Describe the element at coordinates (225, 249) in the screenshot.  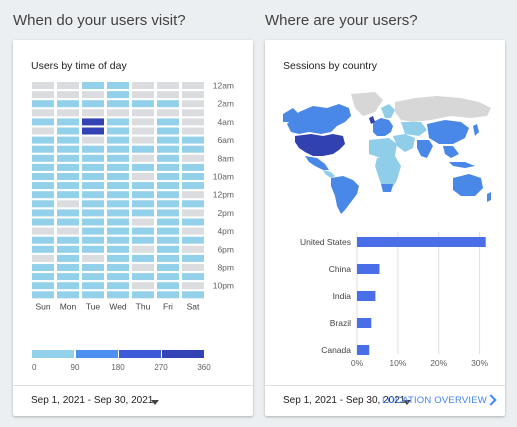
I see `hour-label: 6pm` at that location.